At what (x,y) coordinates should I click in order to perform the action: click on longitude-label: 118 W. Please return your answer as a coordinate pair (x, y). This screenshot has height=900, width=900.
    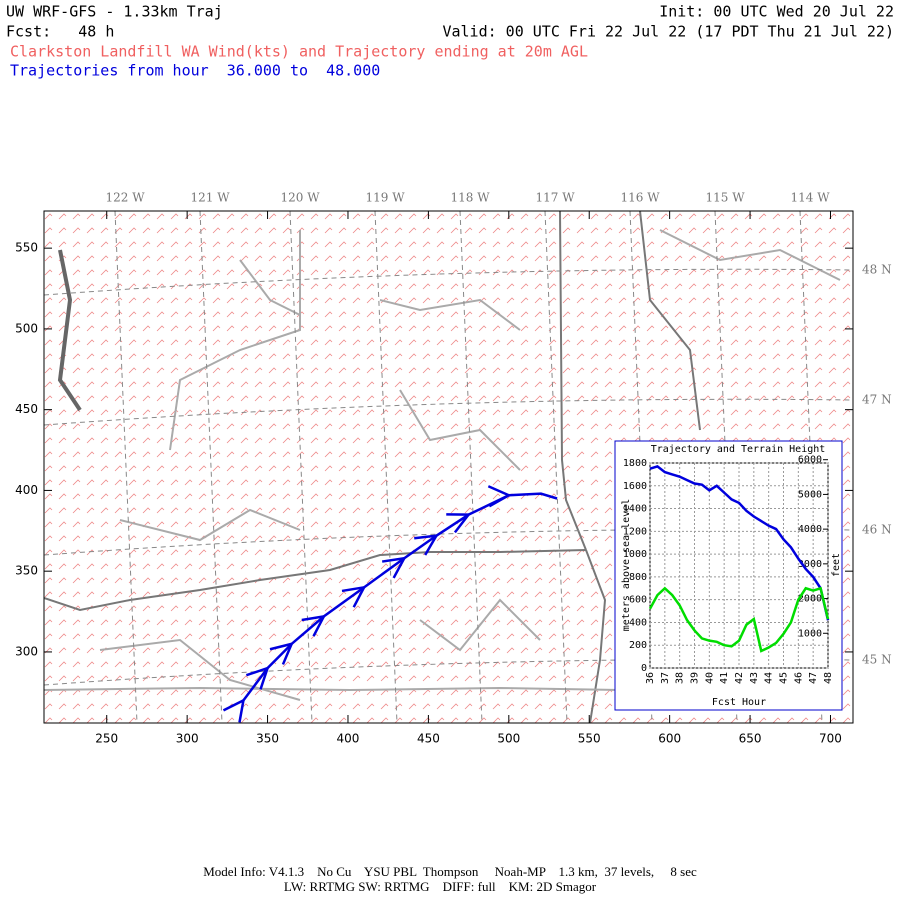
    Looking at the image, I should click on (470, 198).